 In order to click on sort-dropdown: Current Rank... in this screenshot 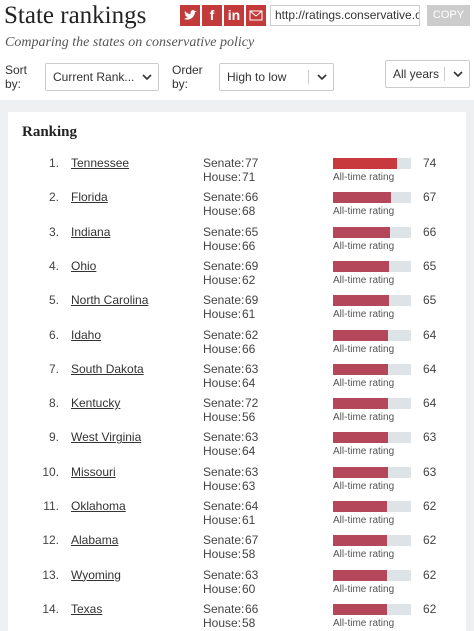, I will do `click(102, 77)`.